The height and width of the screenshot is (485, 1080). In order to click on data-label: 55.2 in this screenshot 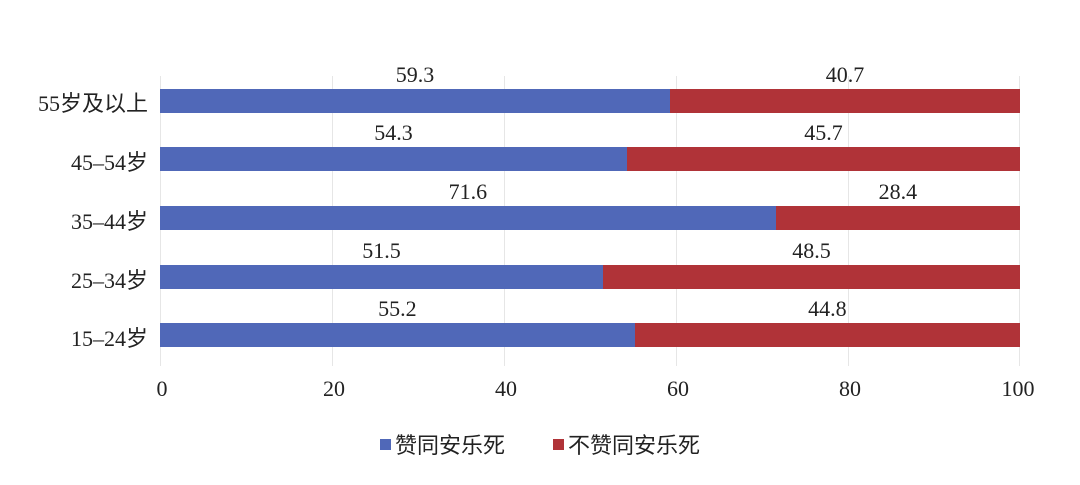, I will do `click(397, 308)`.